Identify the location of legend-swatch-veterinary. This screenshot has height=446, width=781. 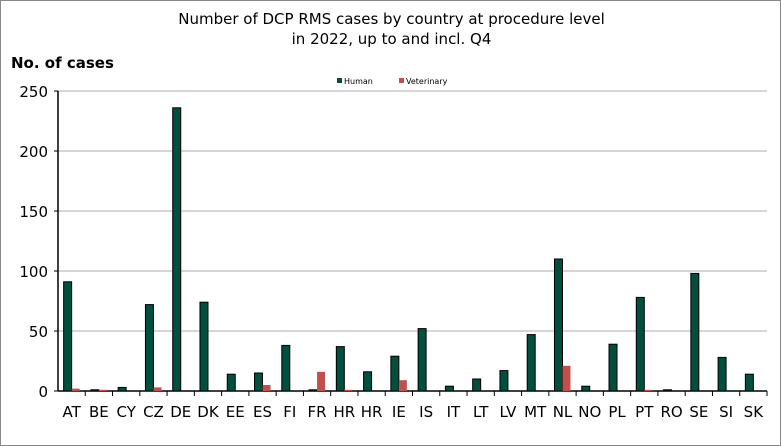
(401, 80).